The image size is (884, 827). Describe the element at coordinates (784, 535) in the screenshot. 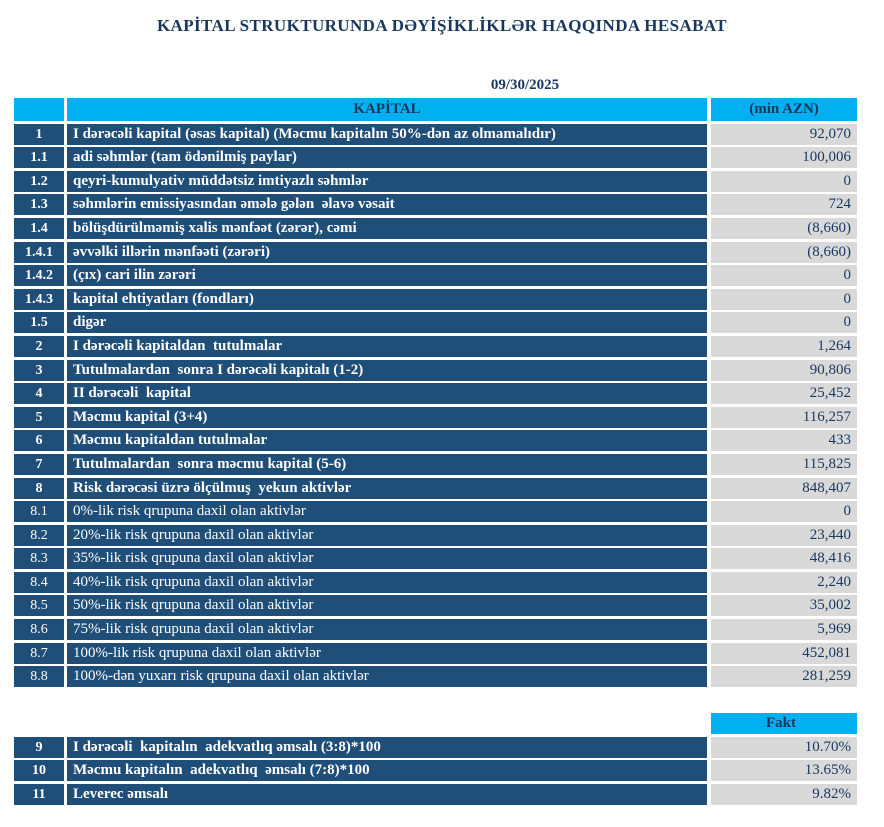

I see `row-value: 23,440` at that location.